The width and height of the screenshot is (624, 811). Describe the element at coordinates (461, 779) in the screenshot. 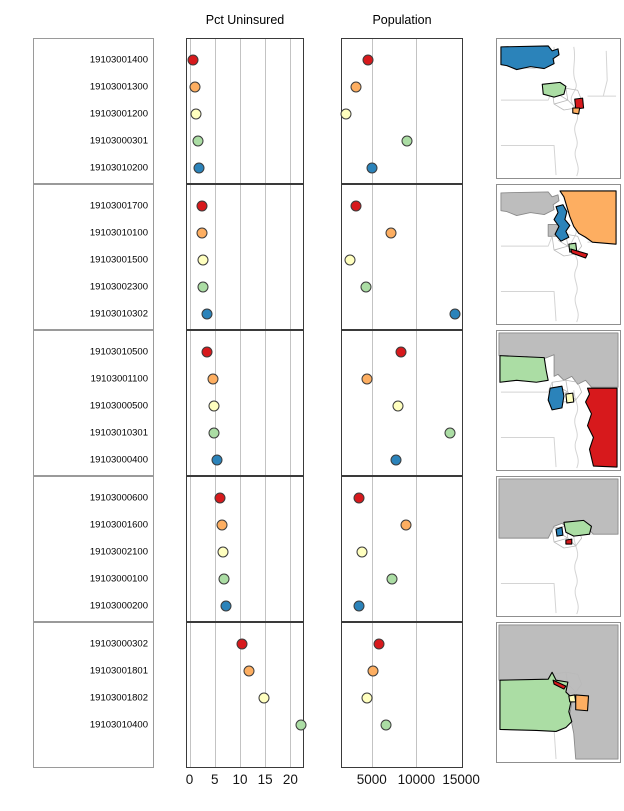

I see `x-tick-label-15000: 15000` at that location.